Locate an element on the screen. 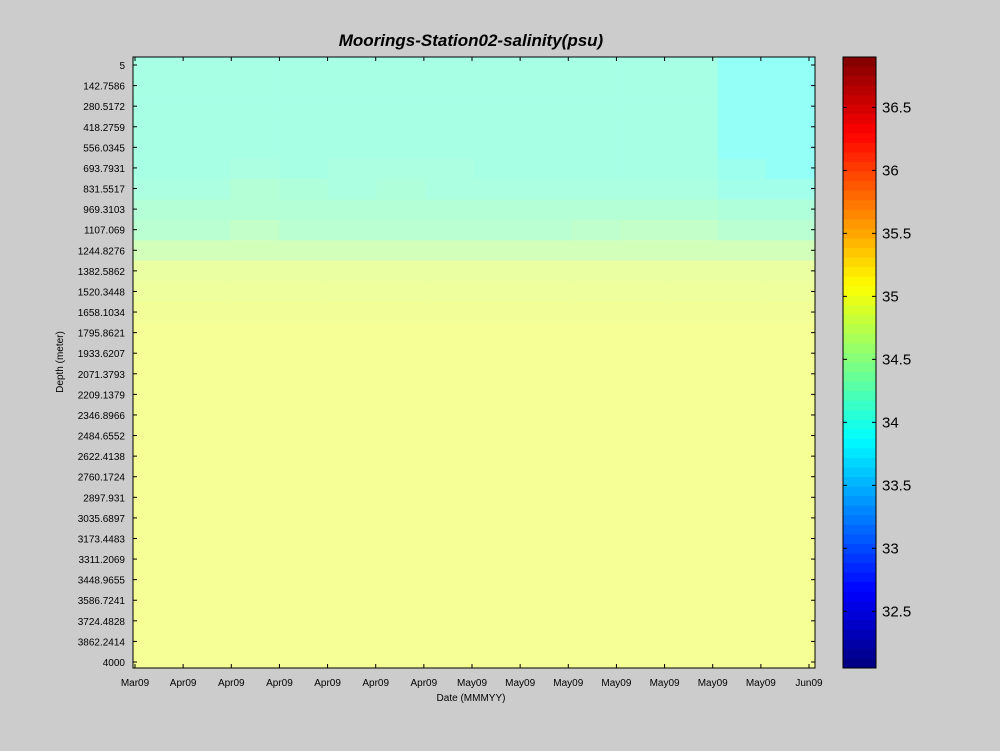 This screenshot has height=751, width=1000. y-tick-label: 2897.931 is located at coordinates (104, 498).